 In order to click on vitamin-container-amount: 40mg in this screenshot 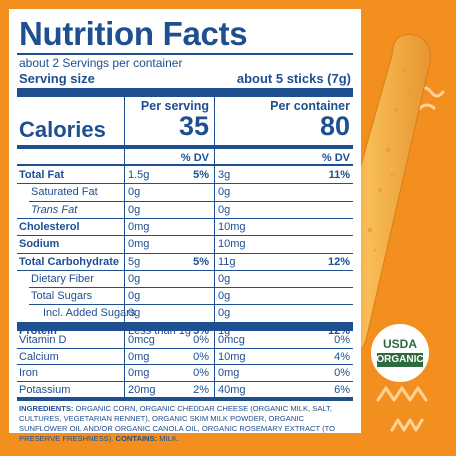, I will do `click(232, 389)`.